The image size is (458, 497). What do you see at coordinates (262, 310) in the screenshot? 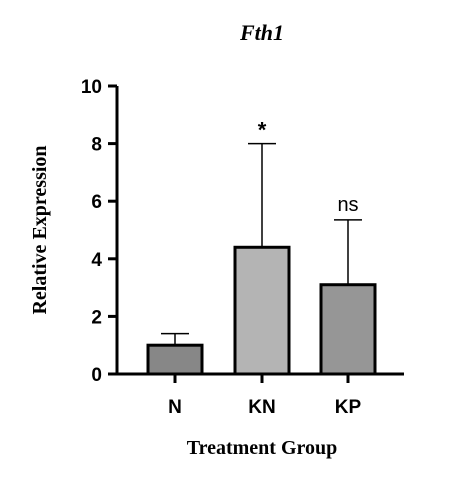
I see `bar-KN` at bounding box center [262, 310].